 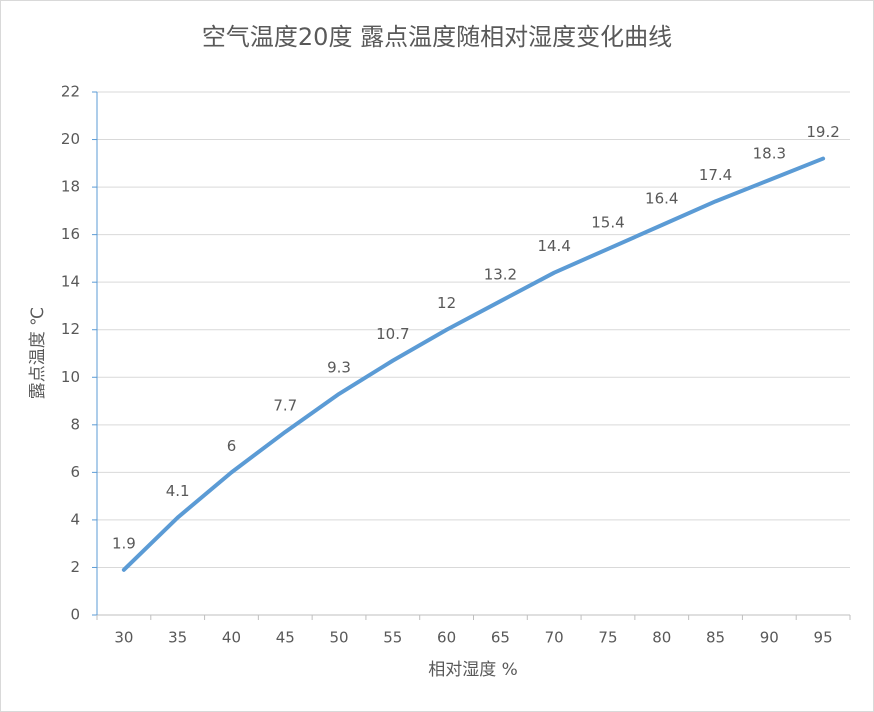 What do you see at coordinates (554, 638) in the screenshot?
I see `x-tick-label: 70` at bounding box center [554, 638].